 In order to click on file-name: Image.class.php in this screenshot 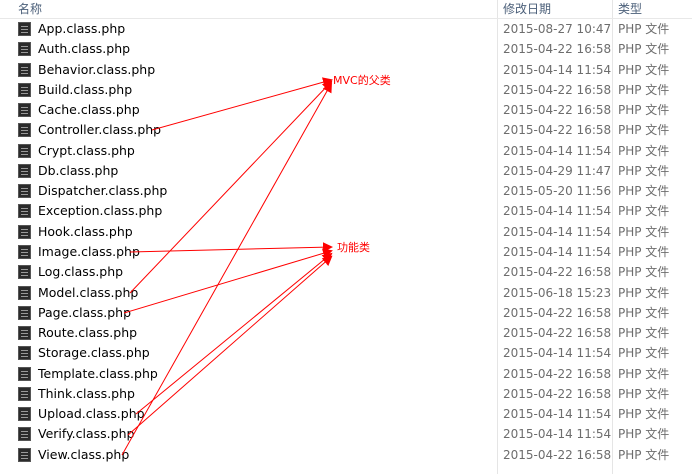, I will do `click(89, 251)`.